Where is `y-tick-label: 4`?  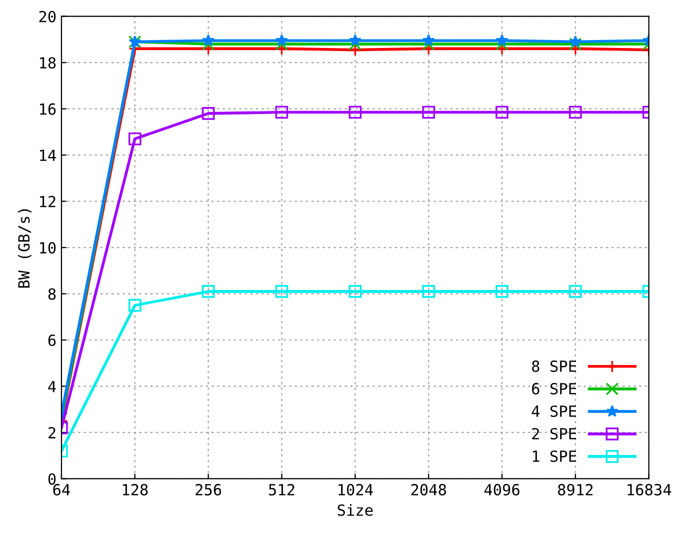
y-tick-label: 4 is located at coordinates (52, 386).